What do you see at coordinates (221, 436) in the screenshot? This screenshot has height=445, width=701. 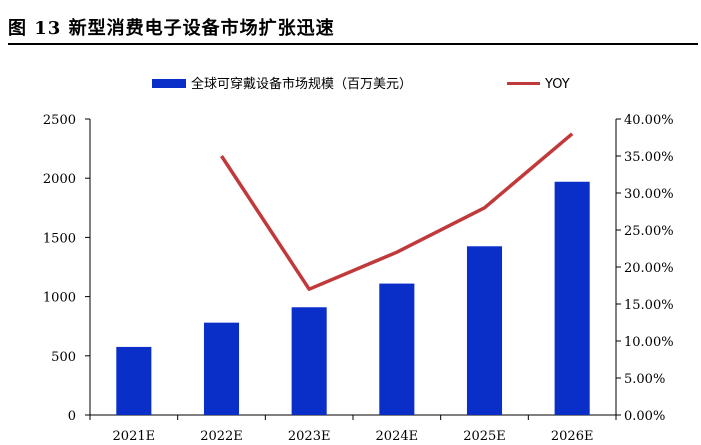 I see `x-axis-tick-label: 2022E` at bounding box center [221, 436].